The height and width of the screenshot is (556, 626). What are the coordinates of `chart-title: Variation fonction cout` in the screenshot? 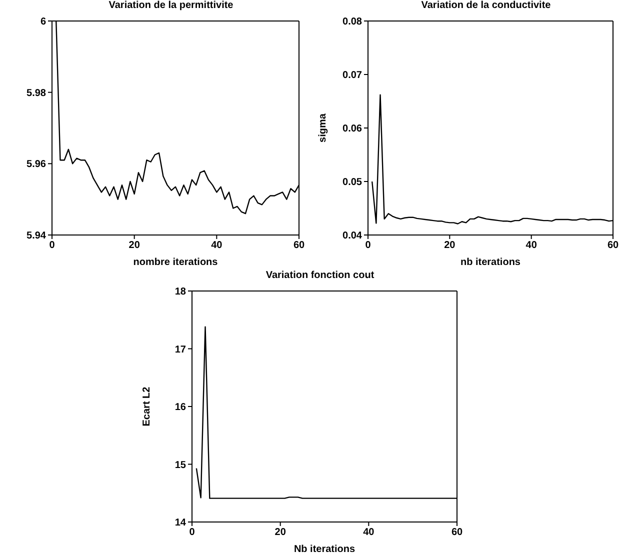 It's located at (320, 276).